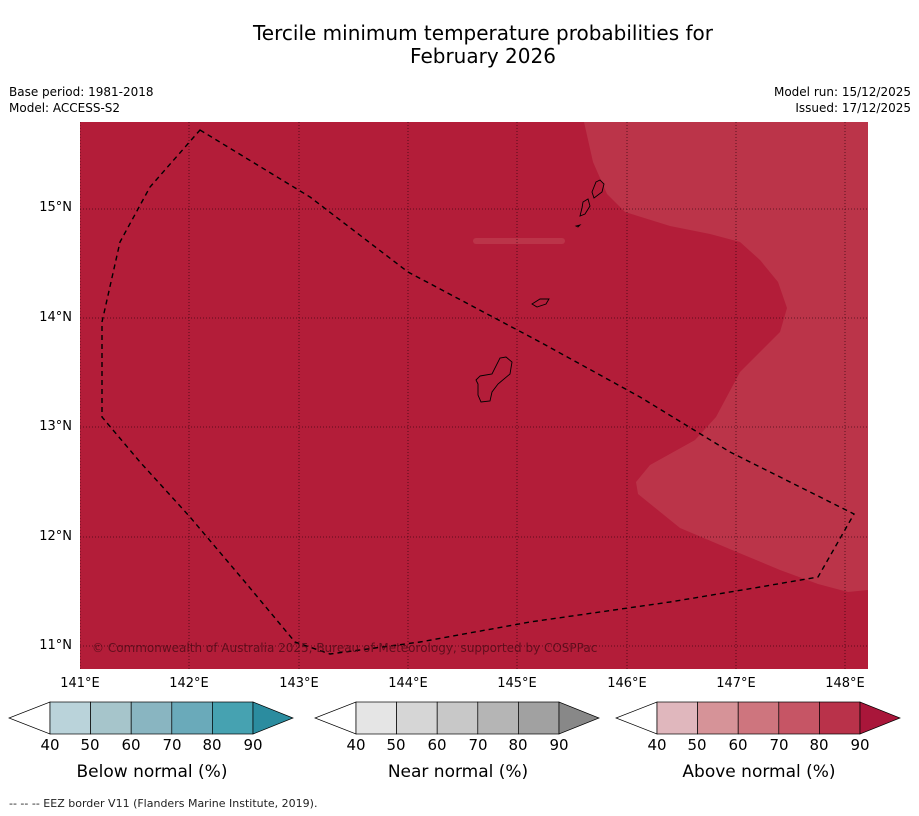 The height and width of the screenshot is (816, 919). Describe the element at coordinates (29, 718) in the screenshot. I see `below-extend-low` at that location.